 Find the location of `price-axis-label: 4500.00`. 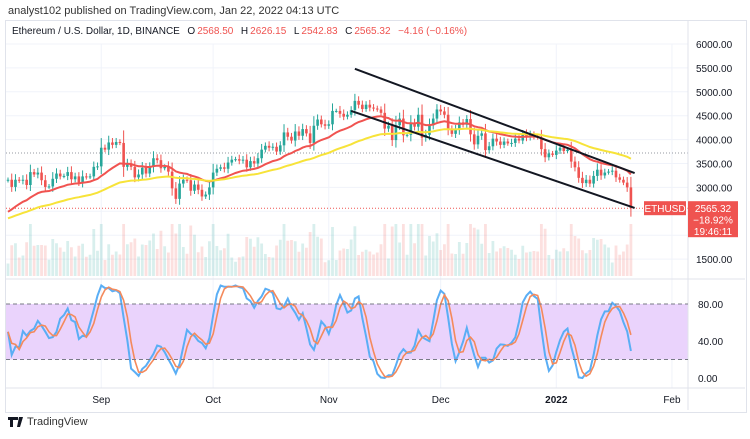

price-axis-label: 4500.00 is located at coordinates (714, 117).